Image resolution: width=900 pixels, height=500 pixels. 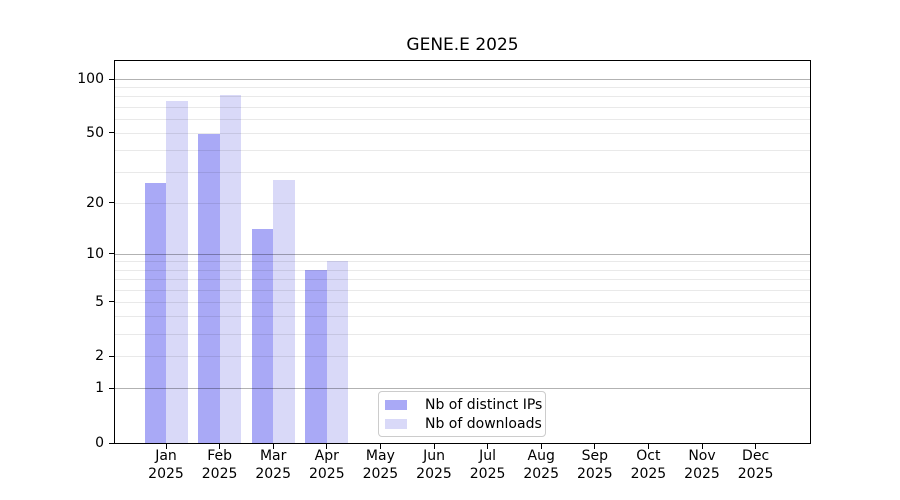 What do you see at coordinates (594, 456) in the screenshot?
I see `x-tick-month: Sep` at bounding box center [594, 456].